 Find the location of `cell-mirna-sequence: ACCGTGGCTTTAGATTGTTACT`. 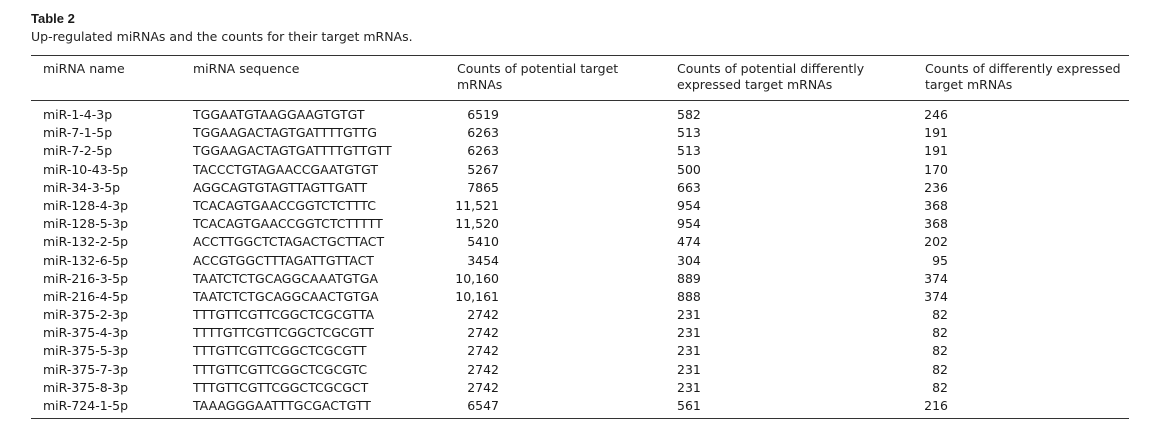

cell-mirna-sequence: ACCGTGGCTTTAGATTGTTACT is located at coordinates (283, 260).